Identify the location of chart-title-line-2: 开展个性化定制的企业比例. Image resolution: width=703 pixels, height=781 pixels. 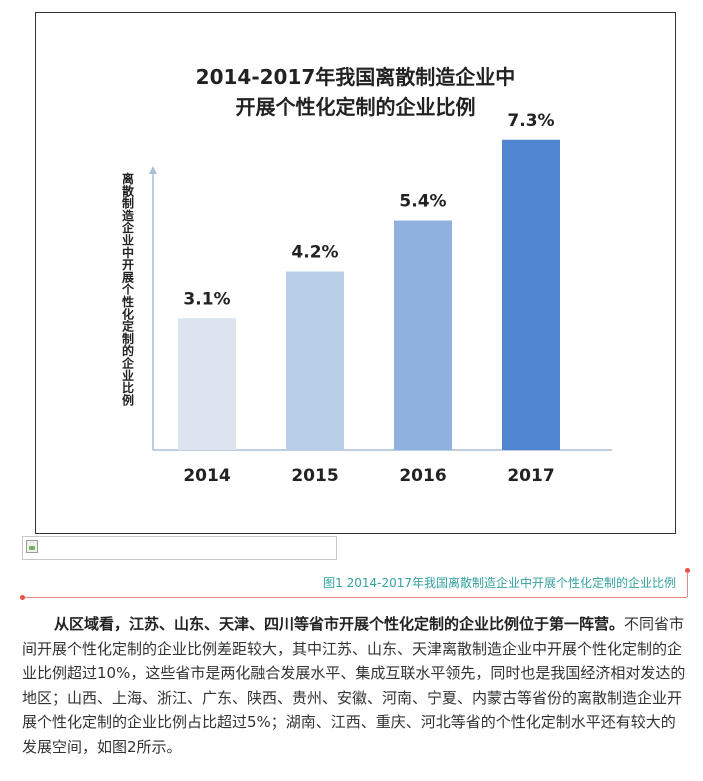
(355, 107).